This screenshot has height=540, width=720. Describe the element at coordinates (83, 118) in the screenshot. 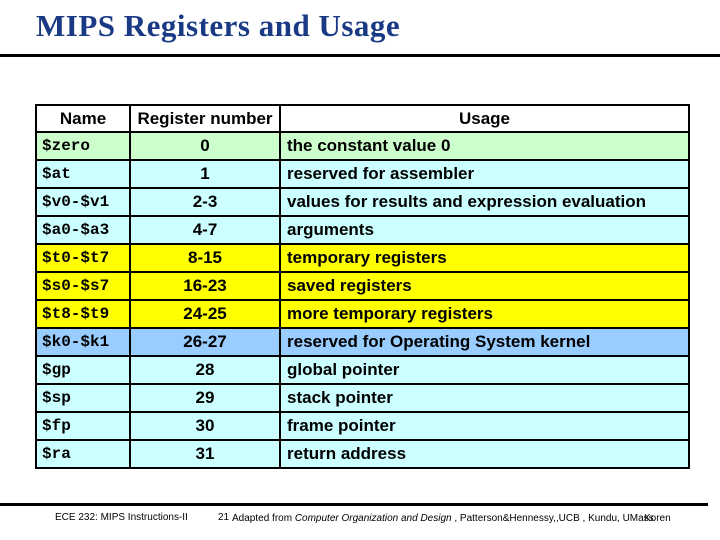

I see `column-header-name: Name` at that location.